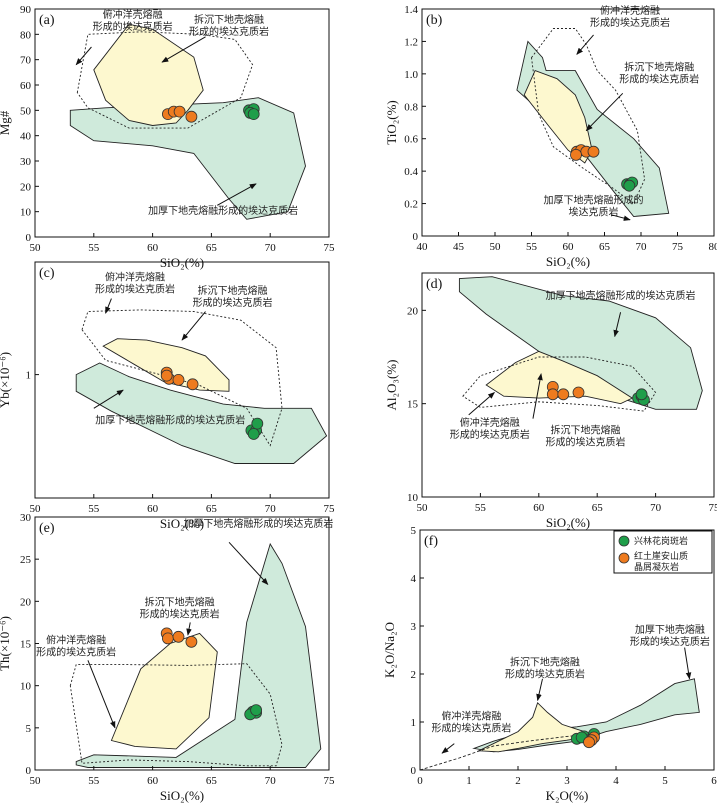  I want to click on subducted-slab-field, so click(165, 80).